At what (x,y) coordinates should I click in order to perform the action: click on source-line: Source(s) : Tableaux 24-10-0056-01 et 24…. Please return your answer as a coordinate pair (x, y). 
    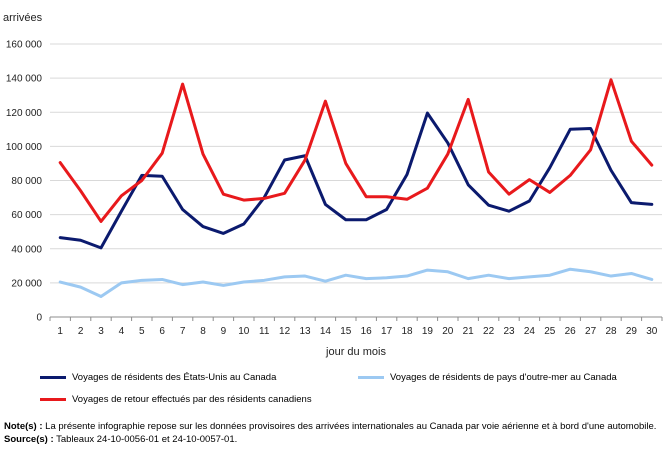
    Looking at the image, I should click on (334, 439).